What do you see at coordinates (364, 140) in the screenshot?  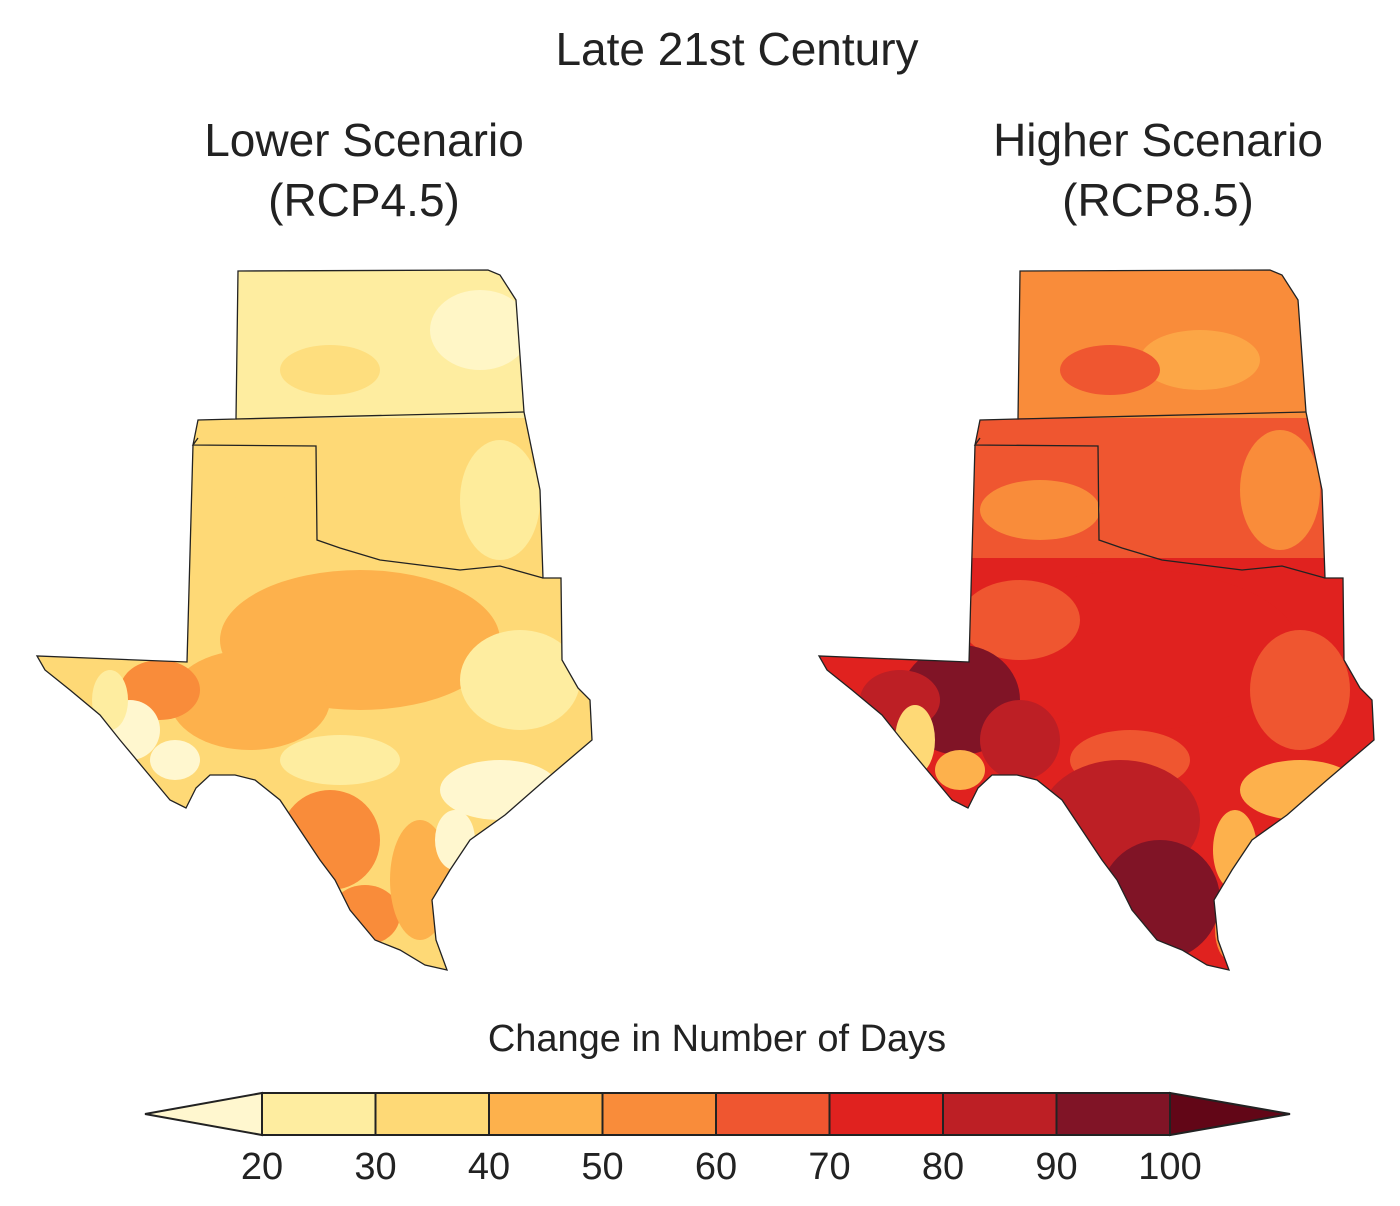 I see `lower-scenario-name: Lower Scenario` at bounding box center [364, 140].